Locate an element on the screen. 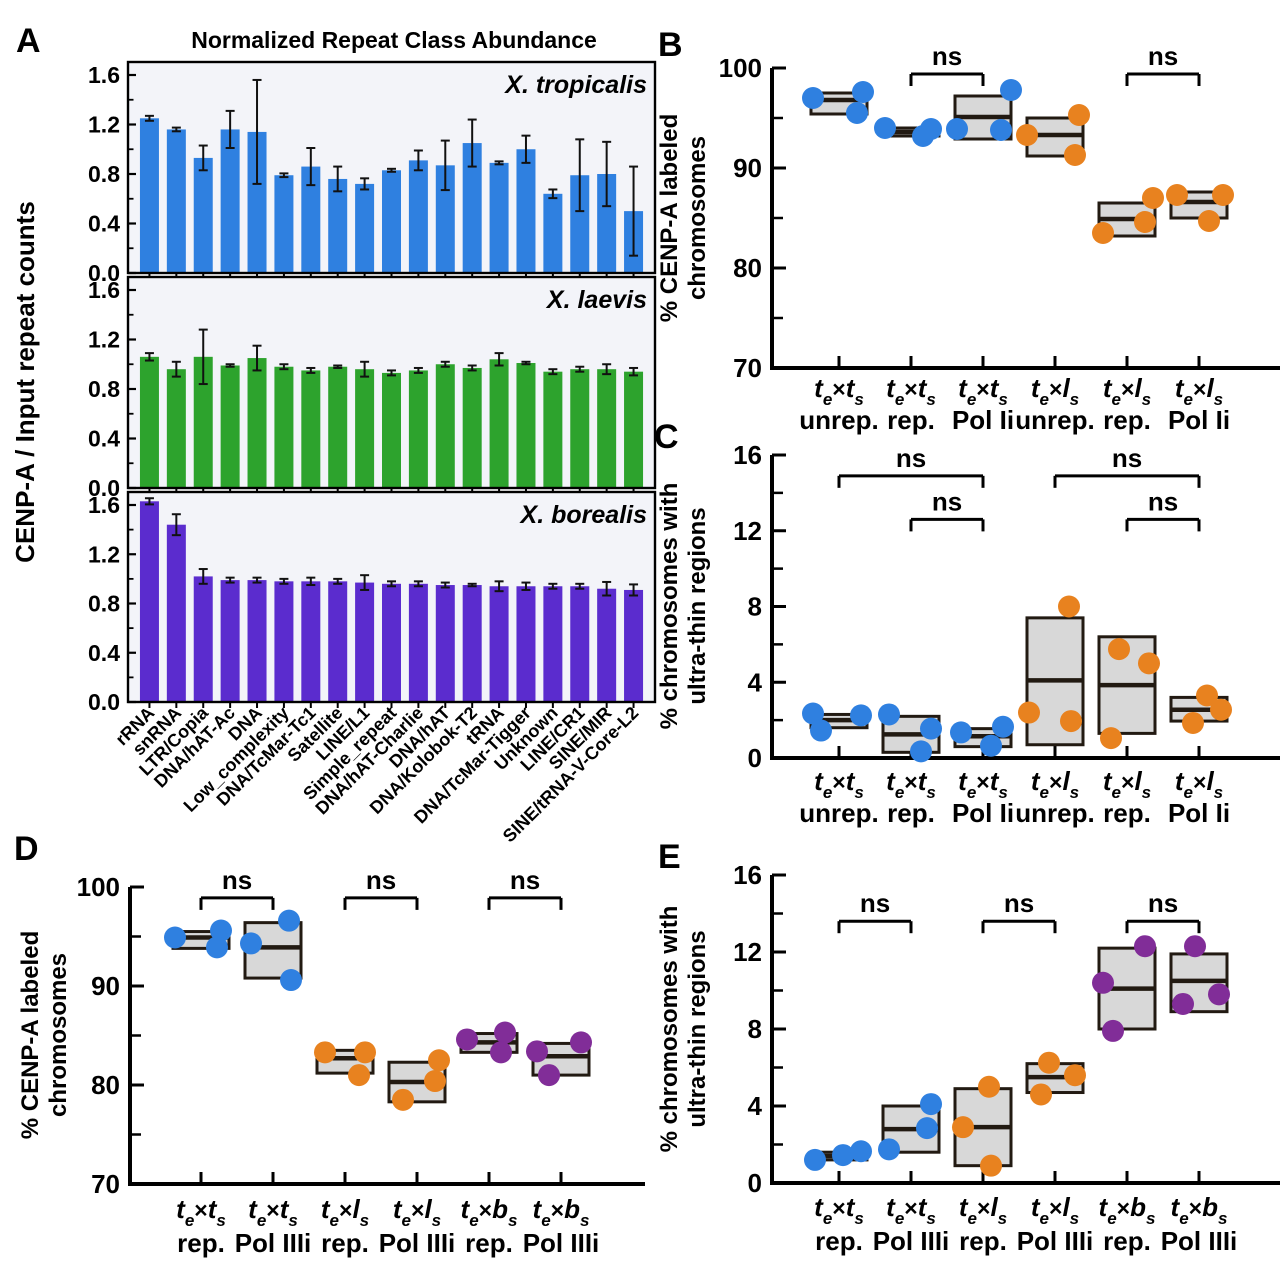 The image size is (1287, 1274). subplot-frame is located at coordinates (391, 382).